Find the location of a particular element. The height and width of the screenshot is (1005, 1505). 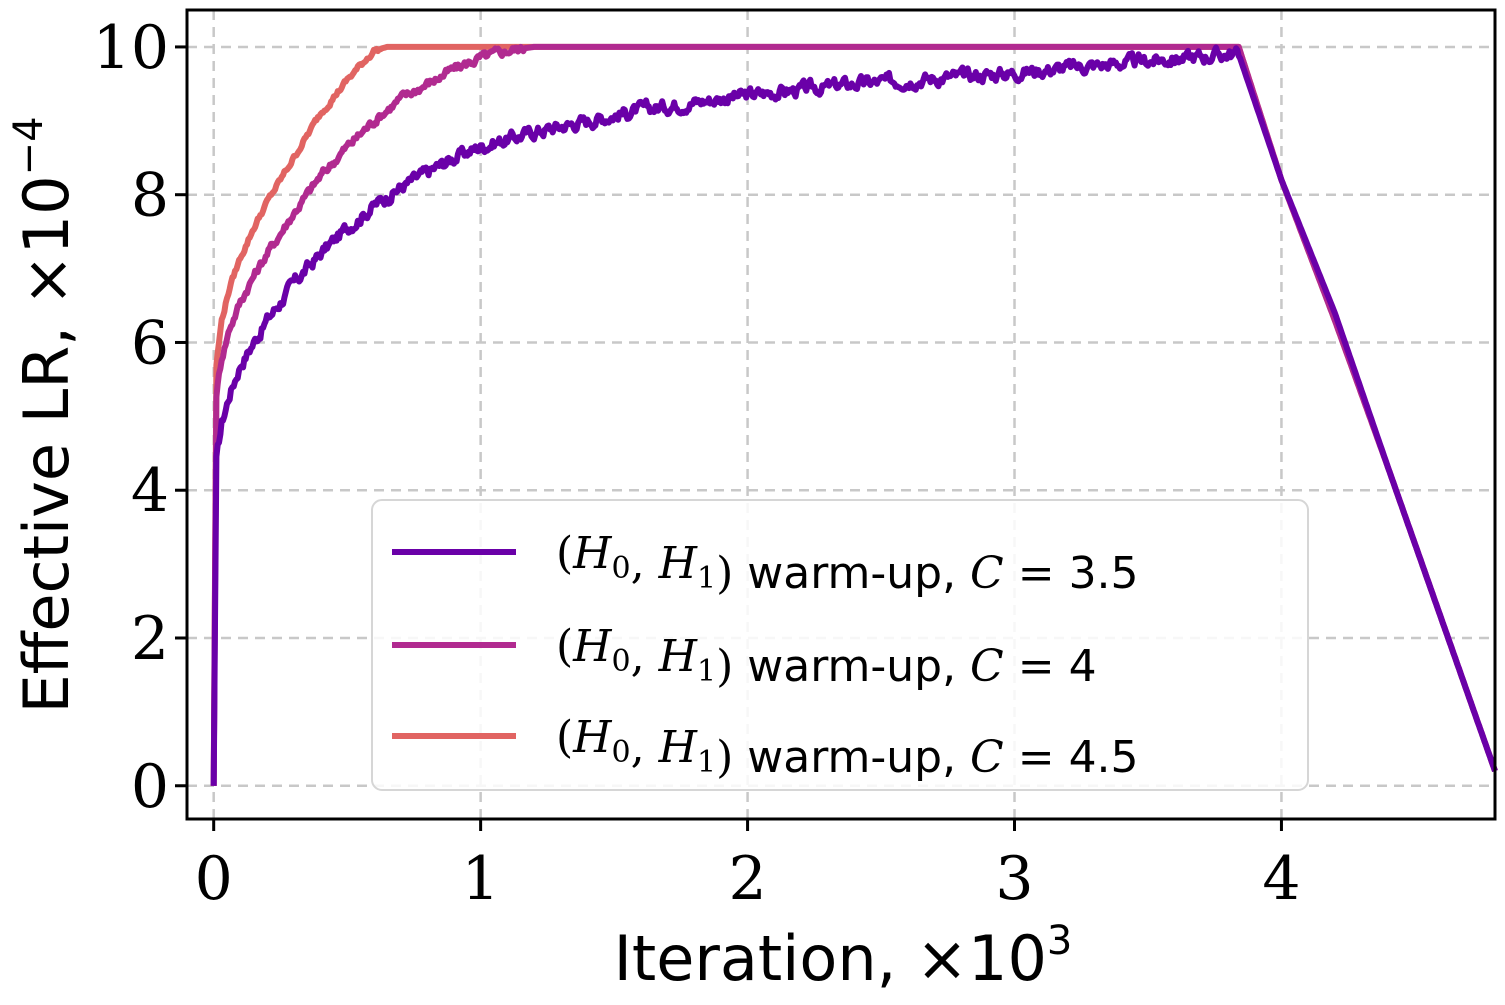

y-tick-label: 4 is located at coordinates (150, 491).